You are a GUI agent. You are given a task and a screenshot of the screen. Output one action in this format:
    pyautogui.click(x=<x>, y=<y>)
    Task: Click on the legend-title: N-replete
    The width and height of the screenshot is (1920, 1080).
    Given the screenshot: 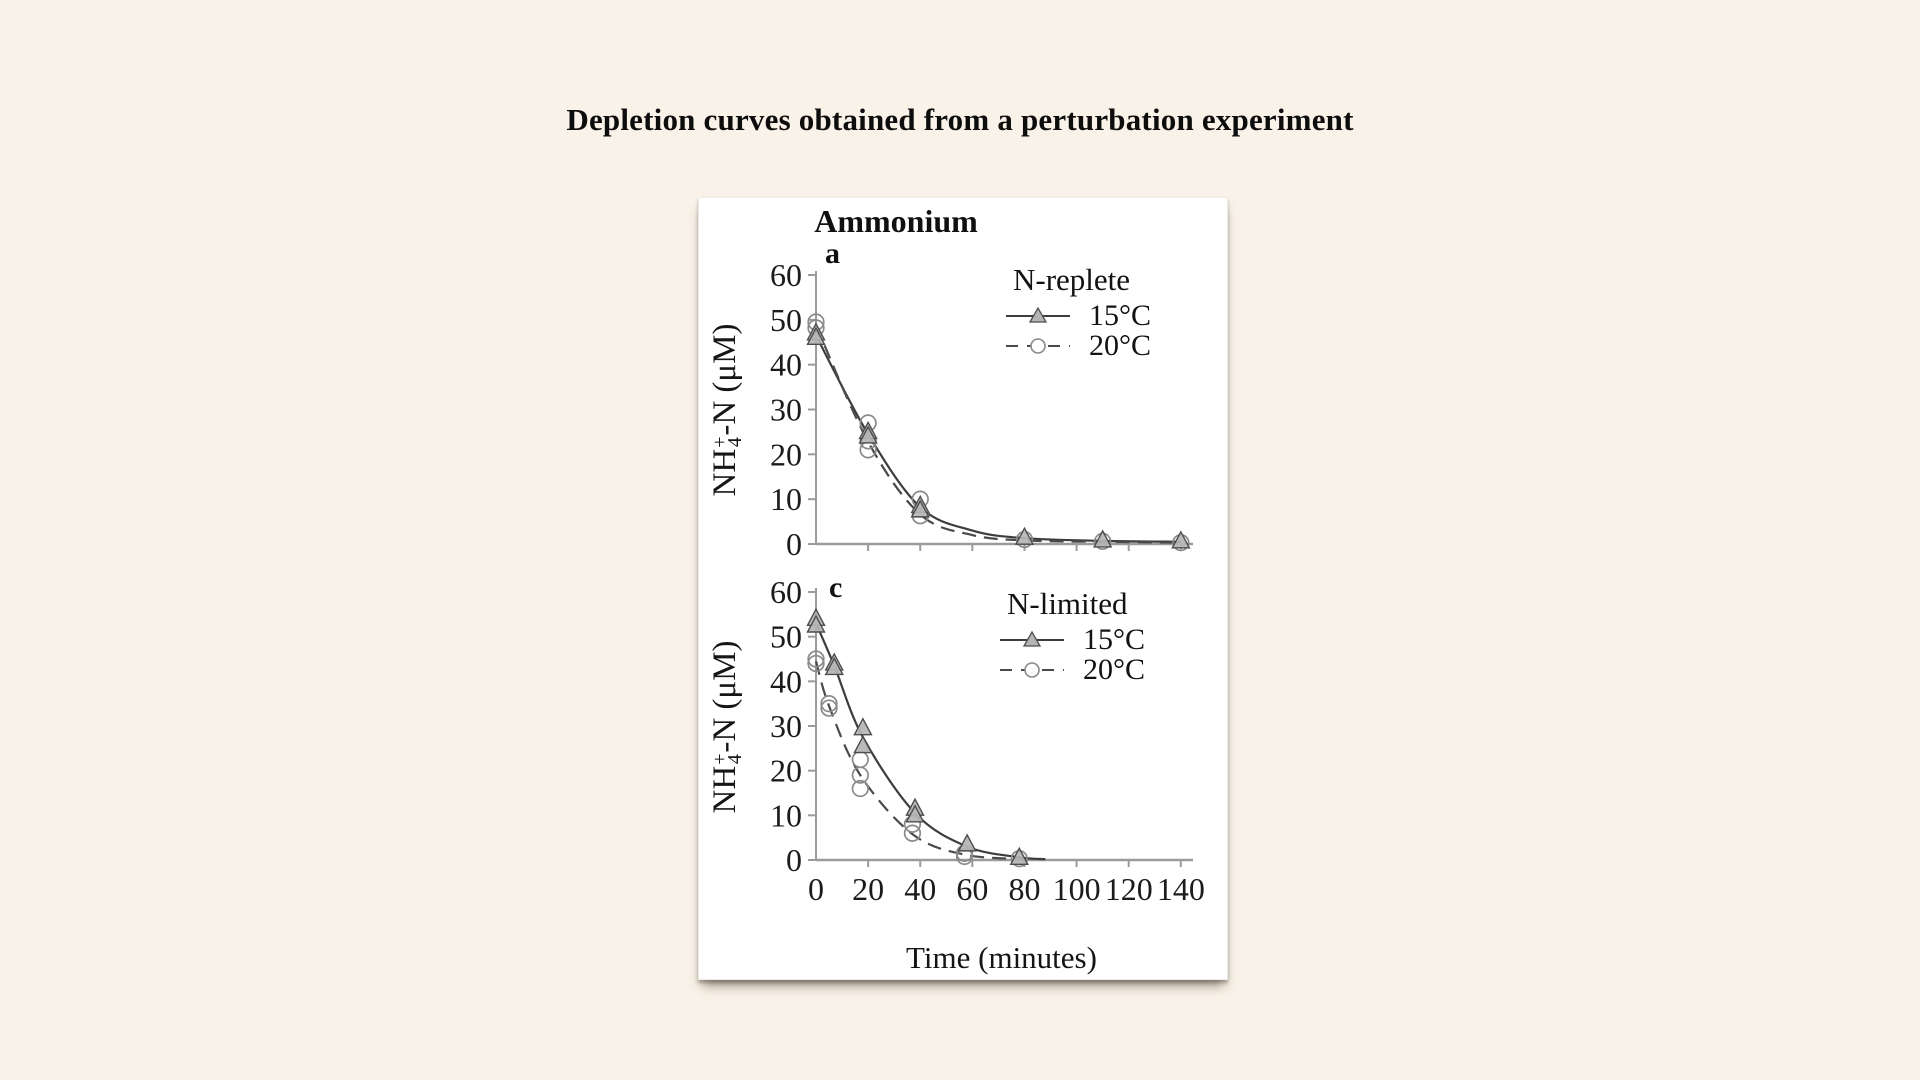 What is the action you would take?
    pyautogui.click(x=1072, y=279)
    